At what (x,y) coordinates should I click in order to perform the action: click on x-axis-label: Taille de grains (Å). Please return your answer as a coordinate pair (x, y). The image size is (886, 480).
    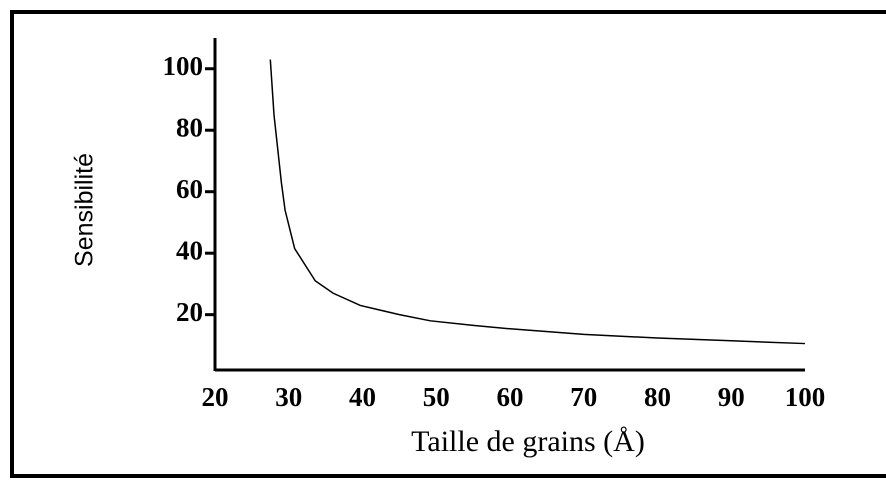
    Looking at the image, I should click on (528, 441).